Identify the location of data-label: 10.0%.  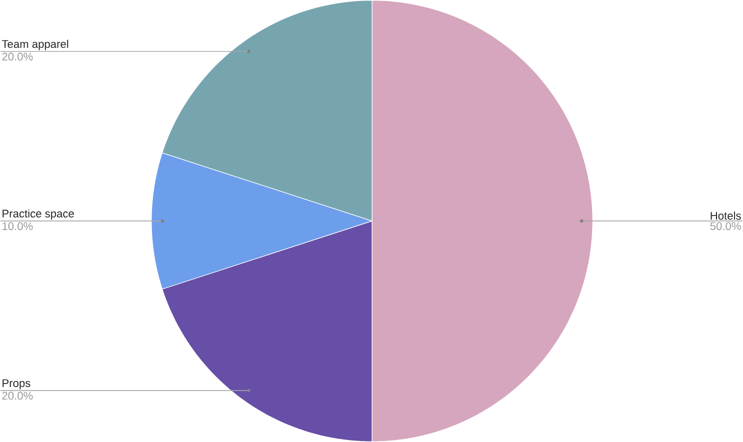
(17, 226).